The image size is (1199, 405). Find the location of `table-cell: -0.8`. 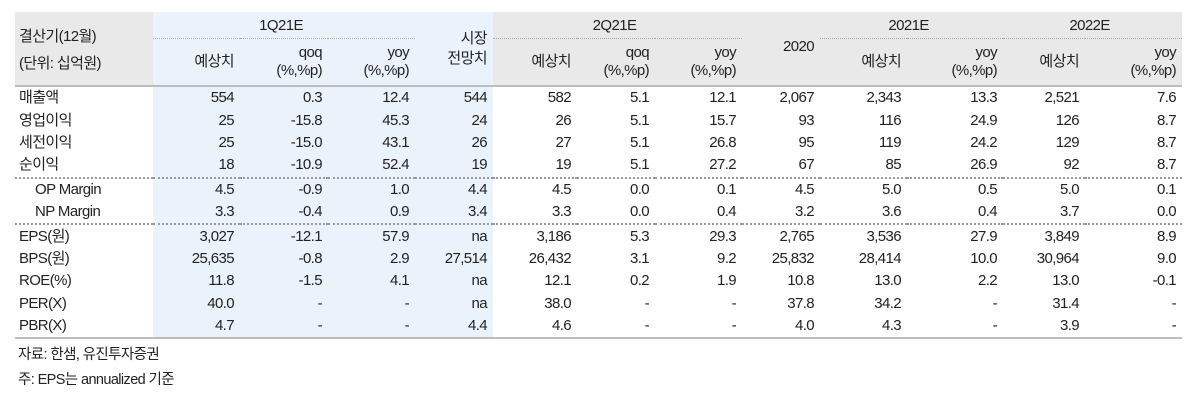

table-cell: -0.8 is located at coordinates (284, 259).